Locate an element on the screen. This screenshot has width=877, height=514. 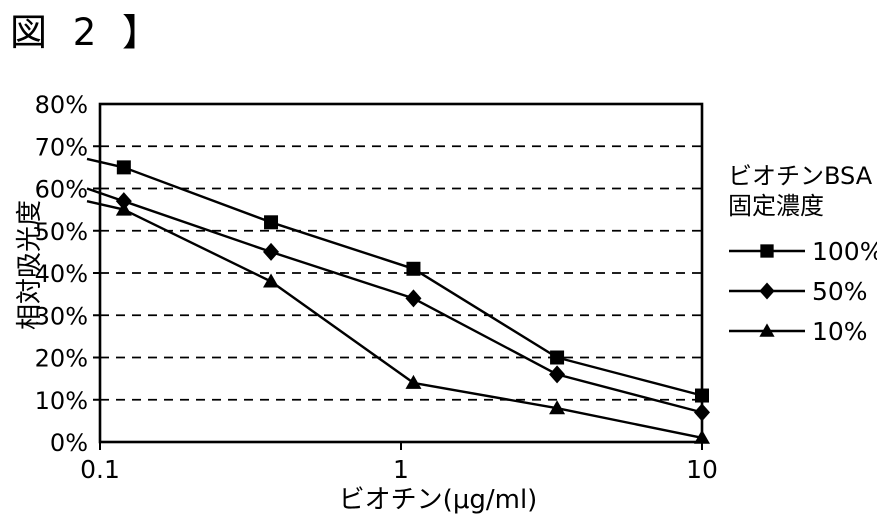
legend-triangle-marker-icon is located at coordinates (767, 330).